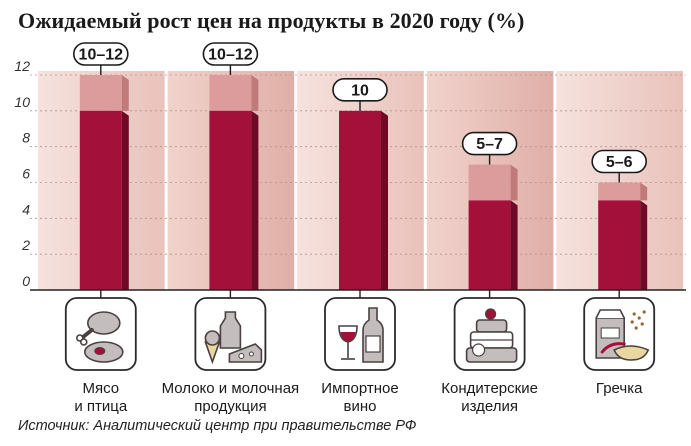  Describe the element at coordinates (619, 162) in the screenshot. I see `data-label: 5–6` at that location.